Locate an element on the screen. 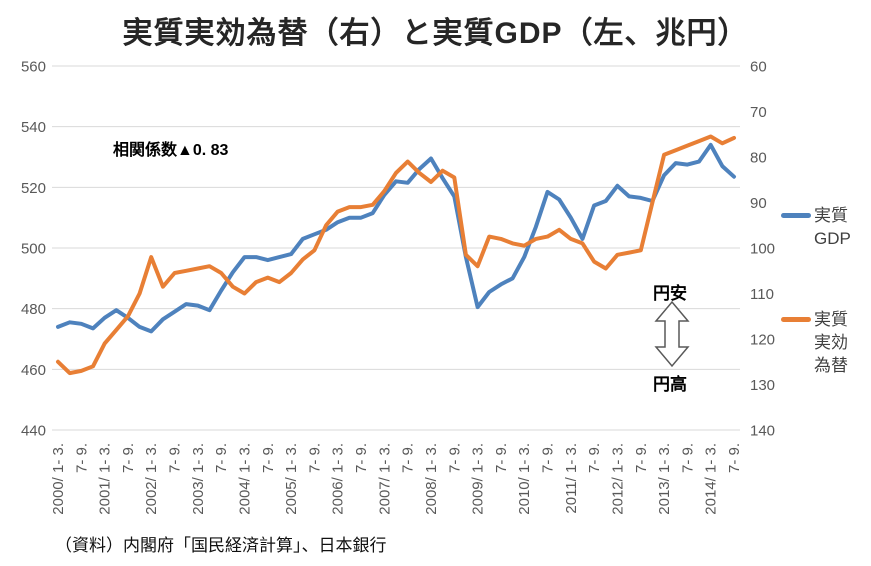  fx-legend-line1: 実質 is located at coordinates (831, 319).